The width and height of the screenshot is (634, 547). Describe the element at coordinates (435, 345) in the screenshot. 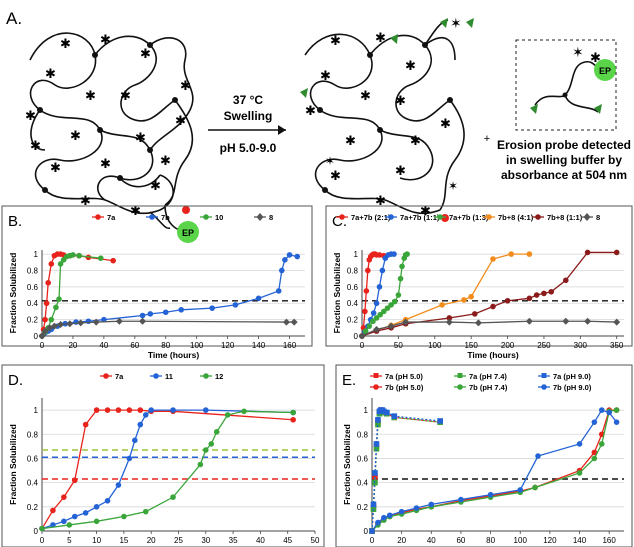

I see `x-tick-label: 100` at that location.